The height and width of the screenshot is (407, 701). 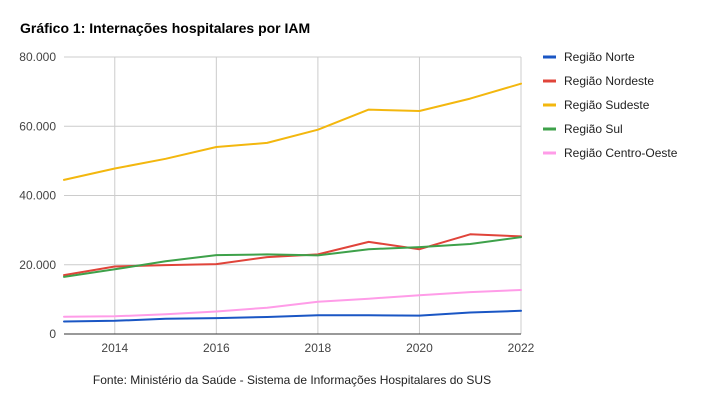 I want to click on y-tick-label: 40.000, so click(x=37, y=196).